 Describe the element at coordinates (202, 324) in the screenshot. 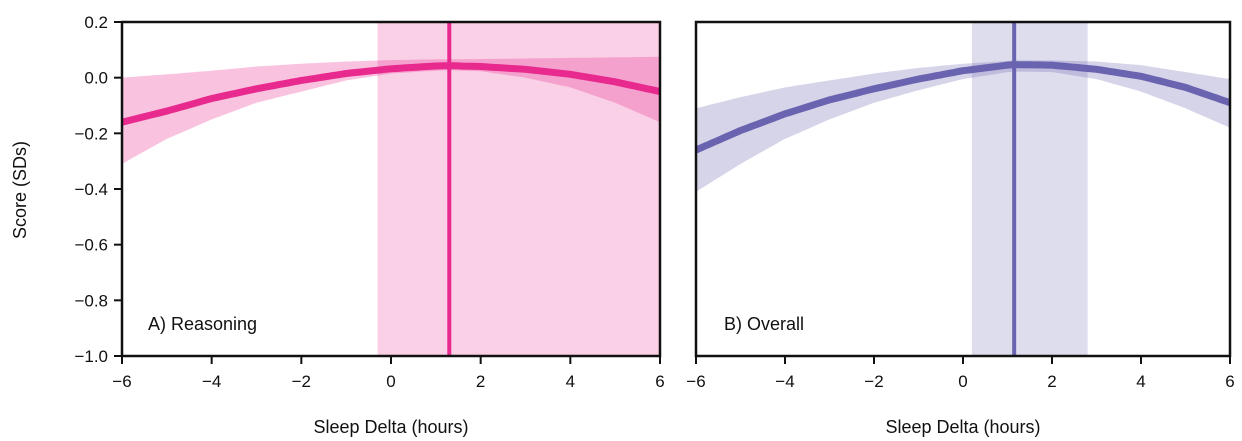

I see `panel-label-a: A) Reasoning` at that location.